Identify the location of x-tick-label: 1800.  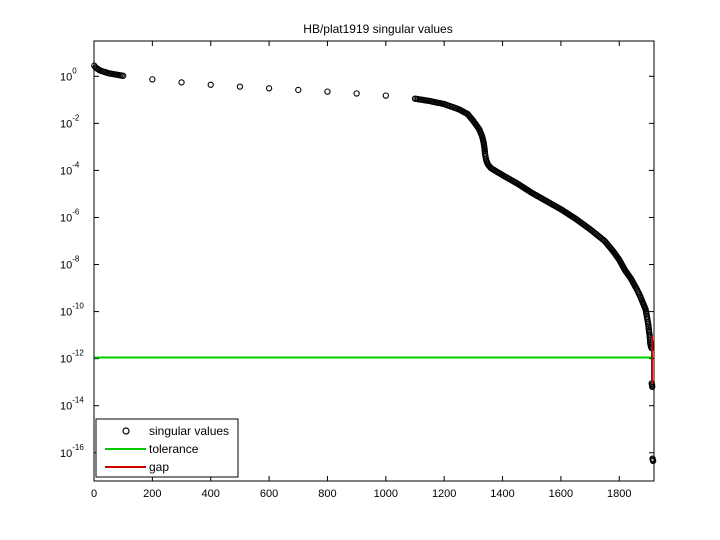
(619, 494).